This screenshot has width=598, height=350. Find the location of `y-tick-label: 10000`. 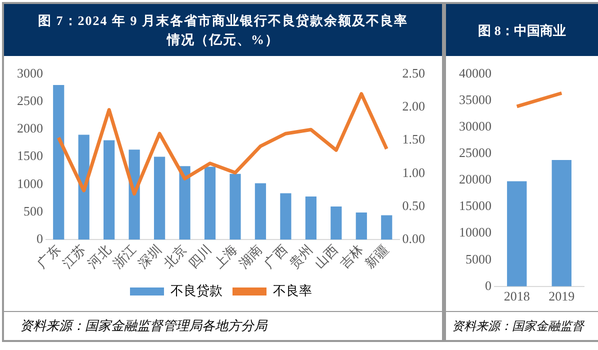

y-tick-label: 10000 is located at coordinates (475, 232).